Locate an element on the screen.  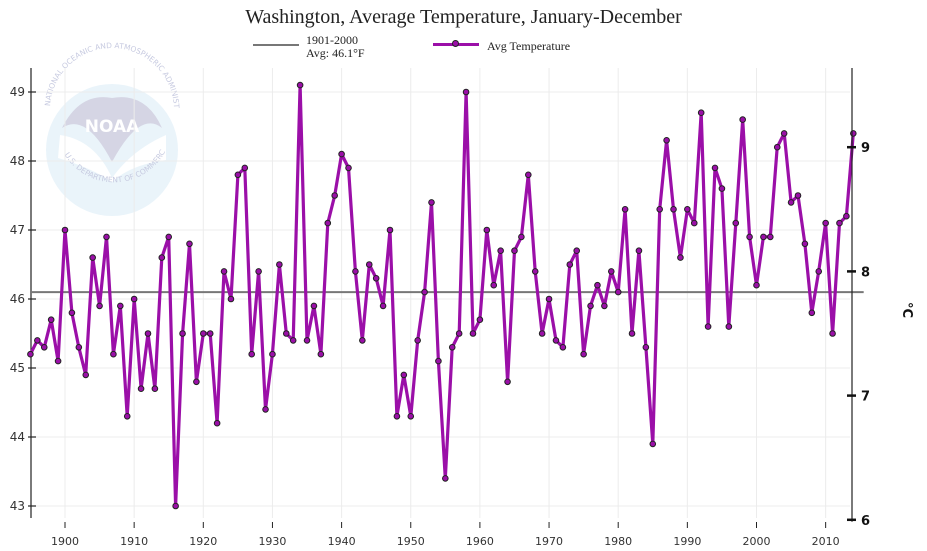
x-tick-label: 1990 is located at coordinates (687, 541).